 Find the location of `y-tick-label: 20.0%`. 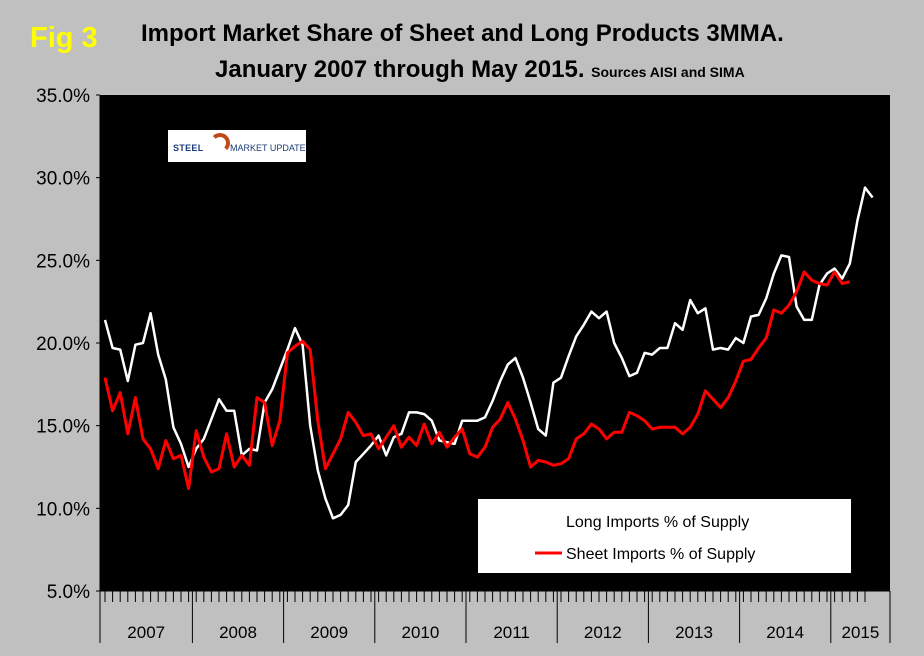

y-tick-label: 20.0% is located at coordinates (63, 344).